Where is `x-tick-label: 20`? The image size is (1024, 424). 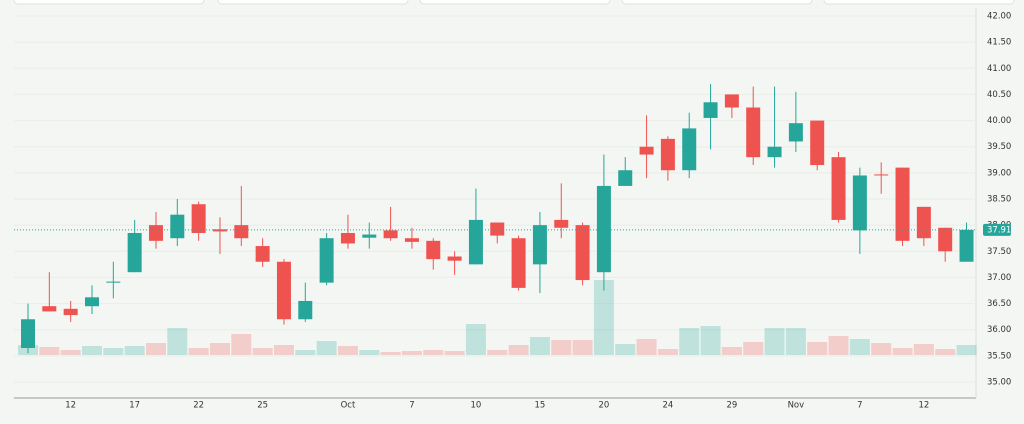 x-tick-label: 20 is located at coordinates (603, 406).